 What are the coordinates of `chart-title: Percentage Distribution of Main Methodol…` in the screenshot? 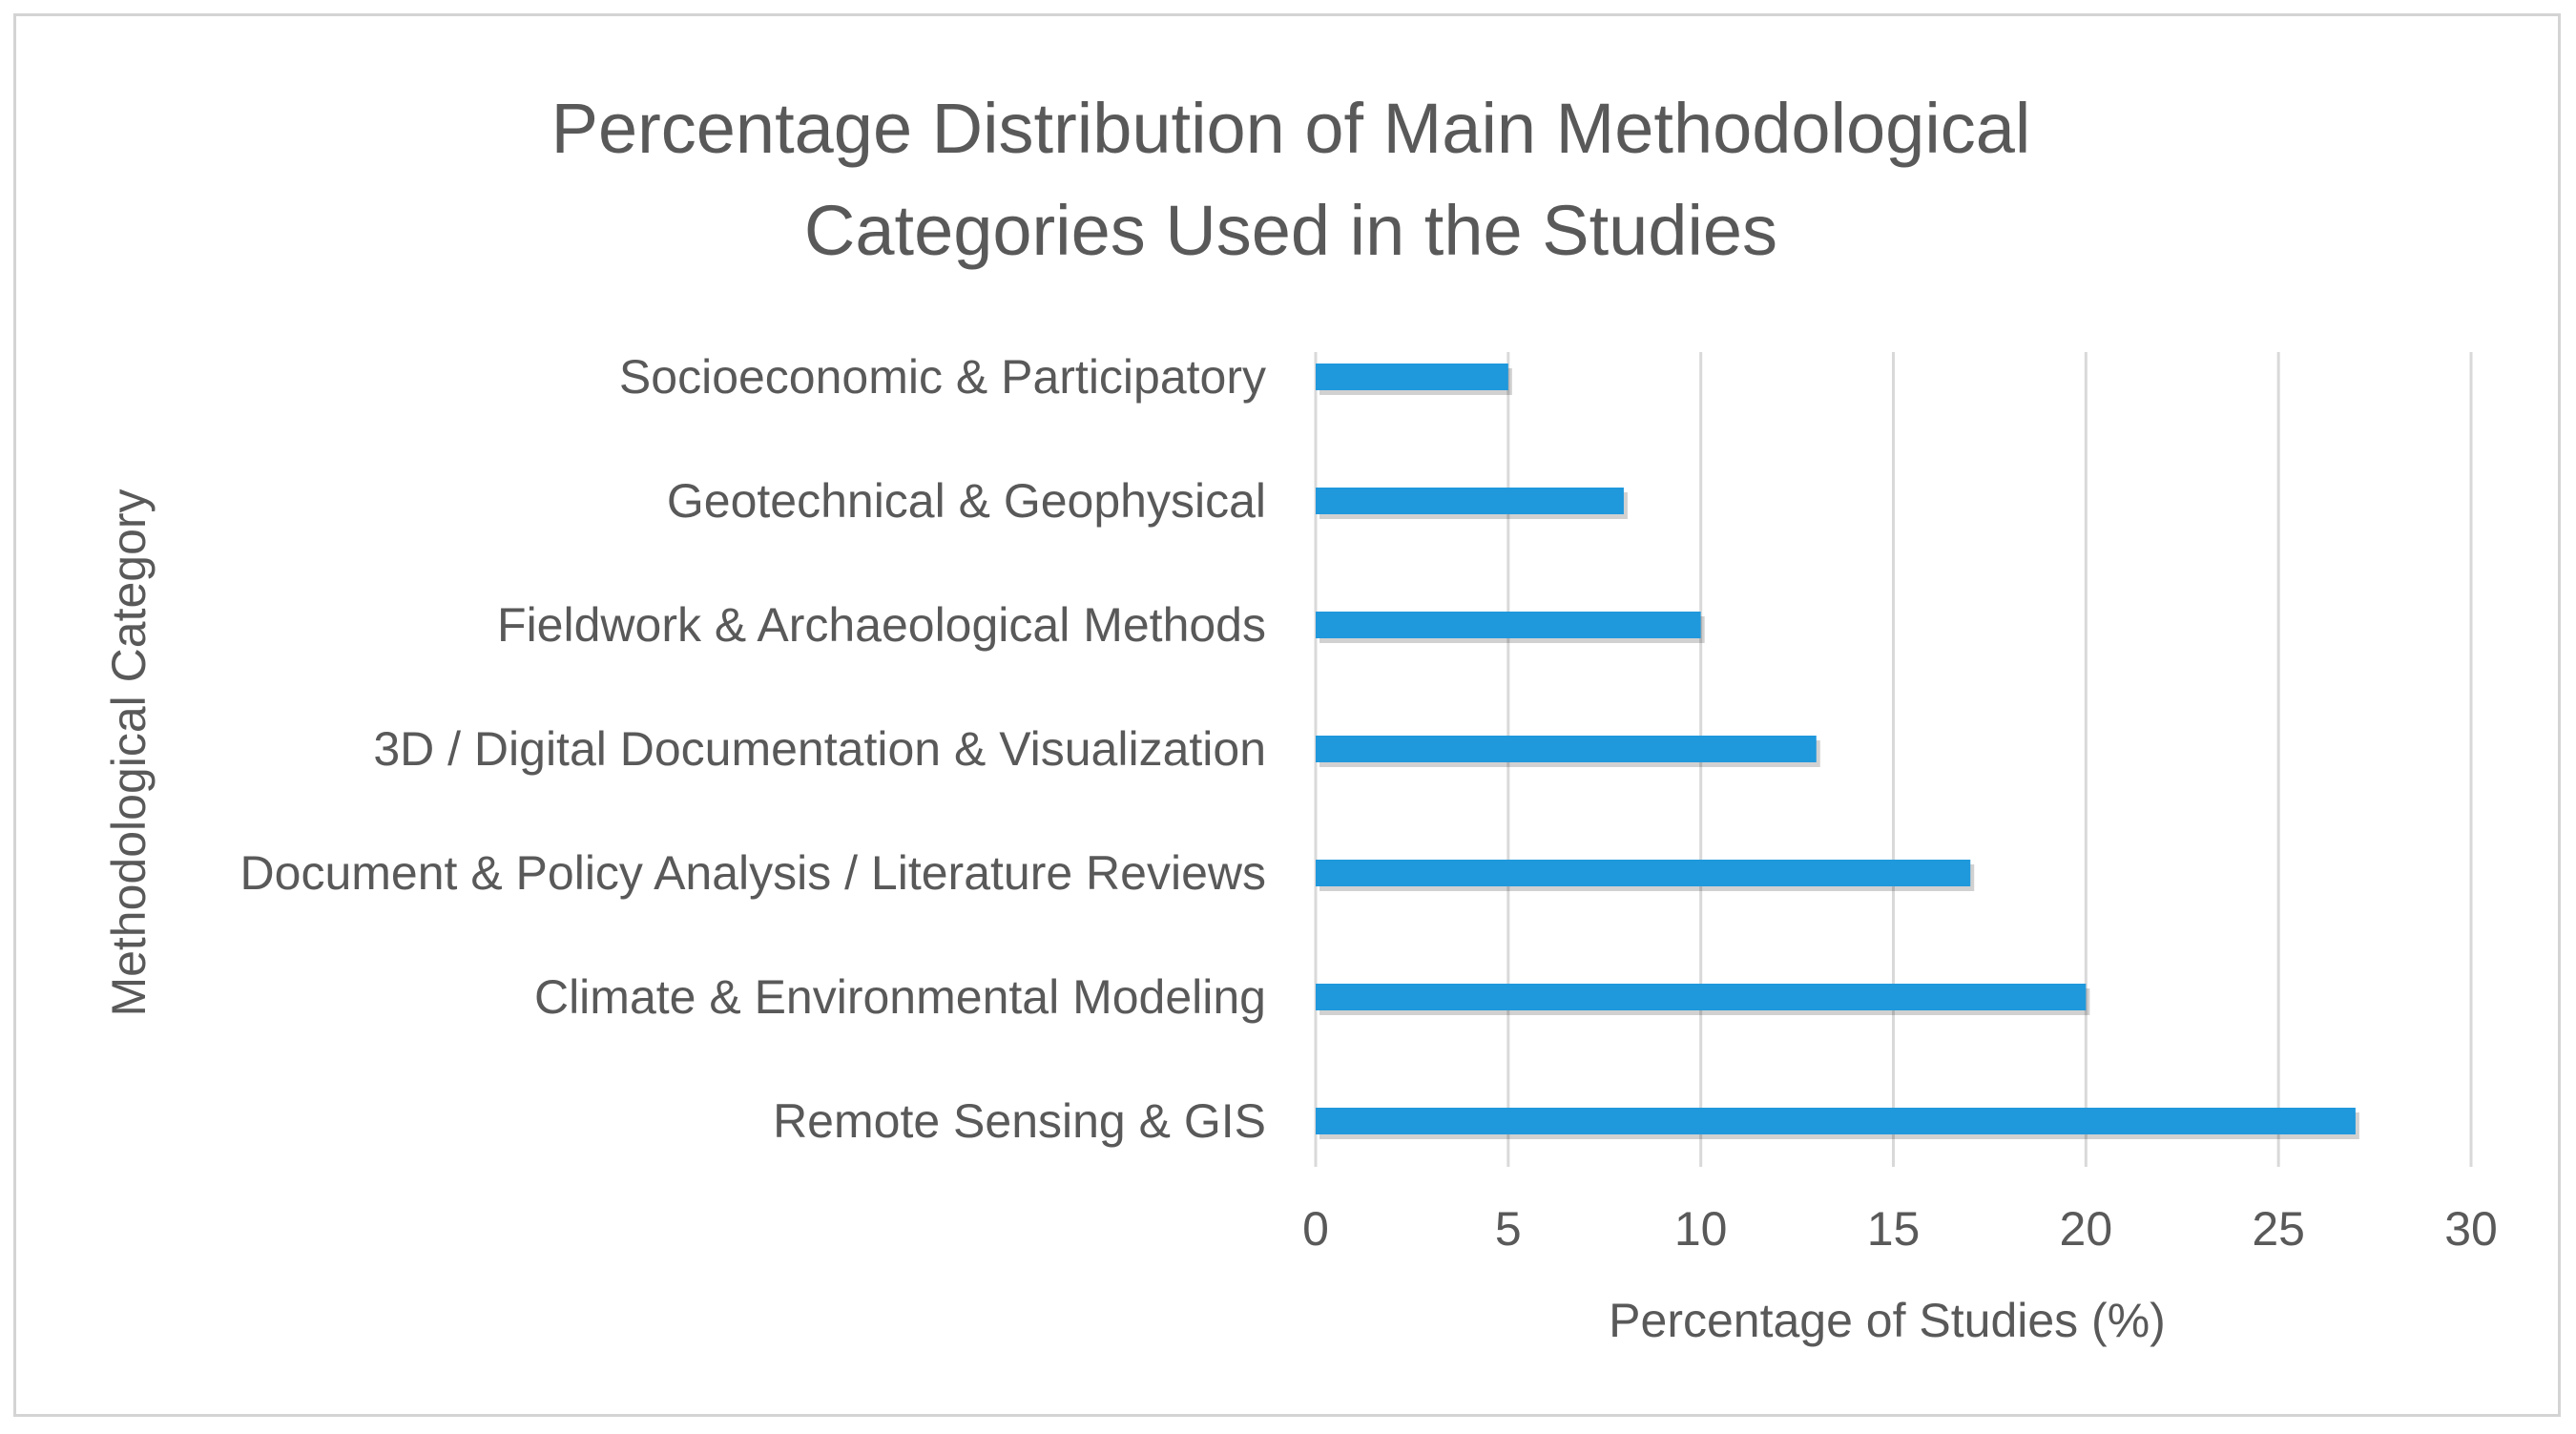 It's located at (1291, 179).